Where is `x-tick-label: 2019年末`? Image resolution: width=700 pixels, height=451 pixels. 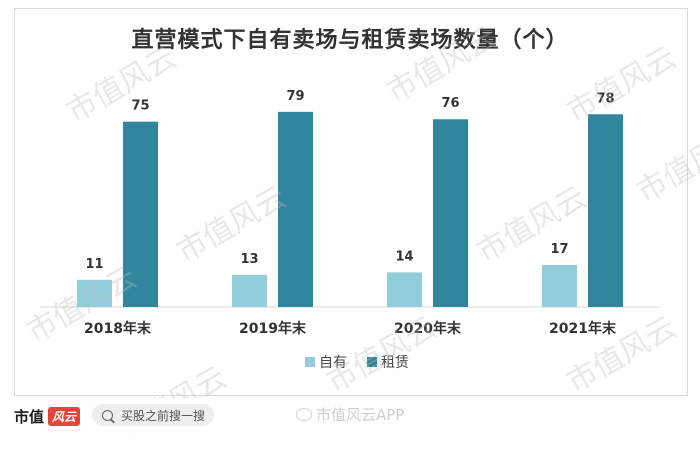
x-tick-label: 2019年末 is located at coordinates (273, 328).